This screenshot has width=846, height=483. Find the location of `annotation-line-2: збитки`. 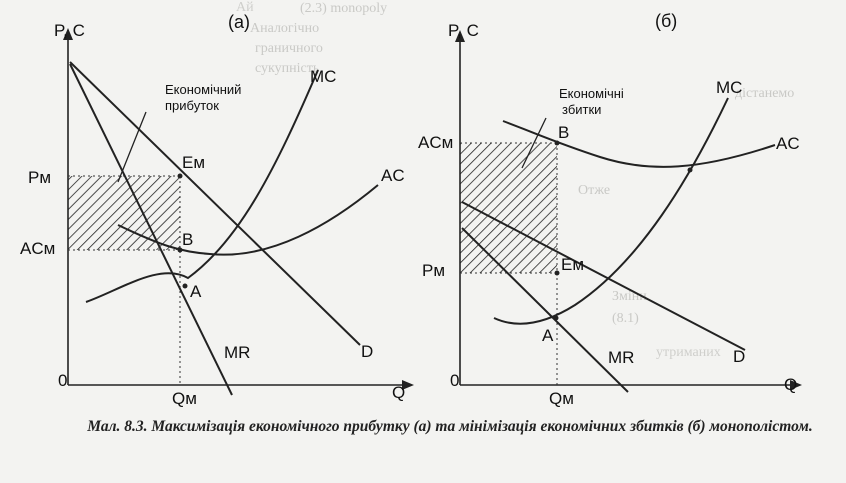

annotation-line-2: збитки is located at coordinates (581, 109).